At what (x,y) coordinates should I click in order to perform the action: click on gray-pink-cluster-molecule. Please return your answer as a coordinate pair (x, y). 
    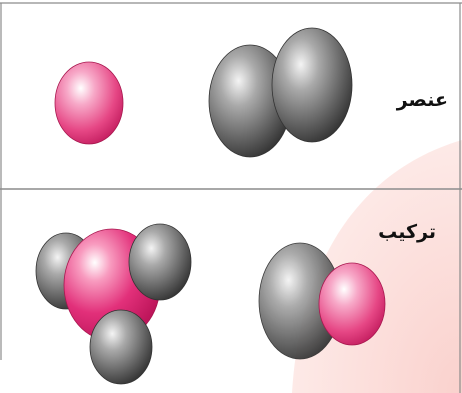
    Looking at the image, I should click on (113, 304).